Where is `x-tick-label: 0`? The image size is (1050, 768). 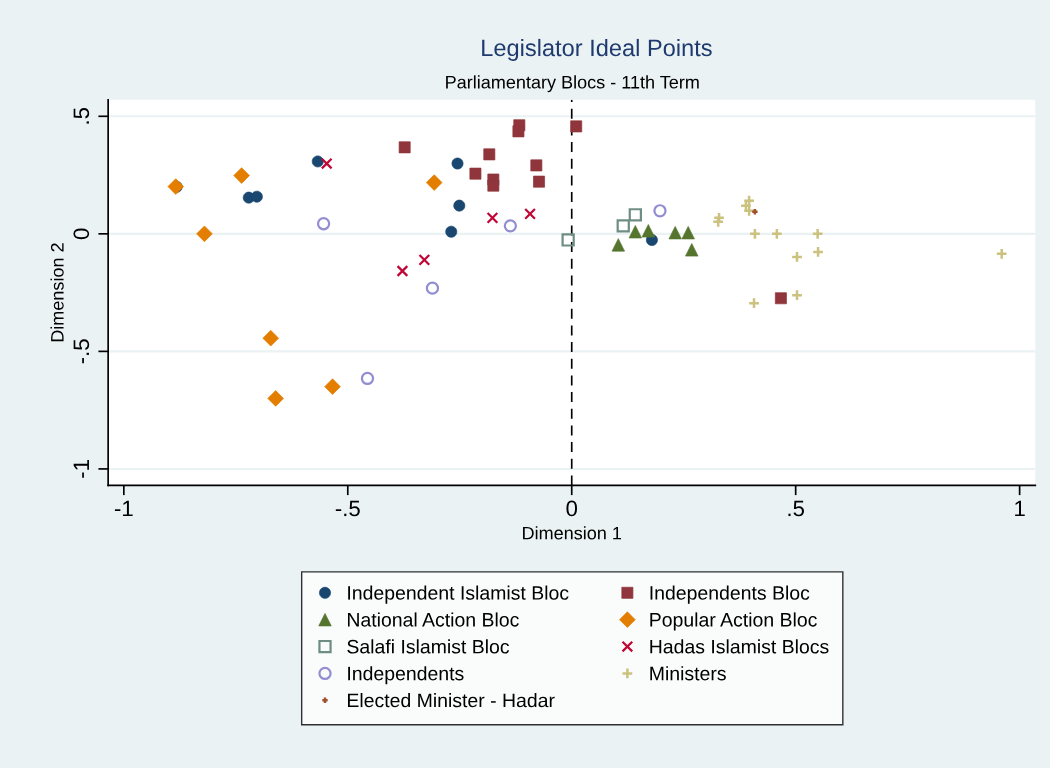 x-tick-label: 0 is located at coordinates (572, 508).